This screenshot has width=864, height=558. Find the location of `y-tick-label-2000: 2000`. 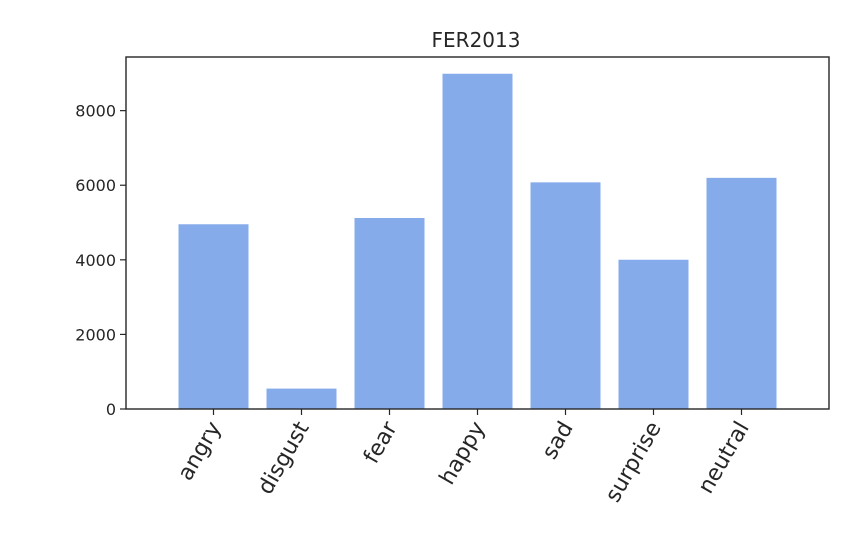

y-tick-label-2000: 2000 is located at coordinates (95, 334).